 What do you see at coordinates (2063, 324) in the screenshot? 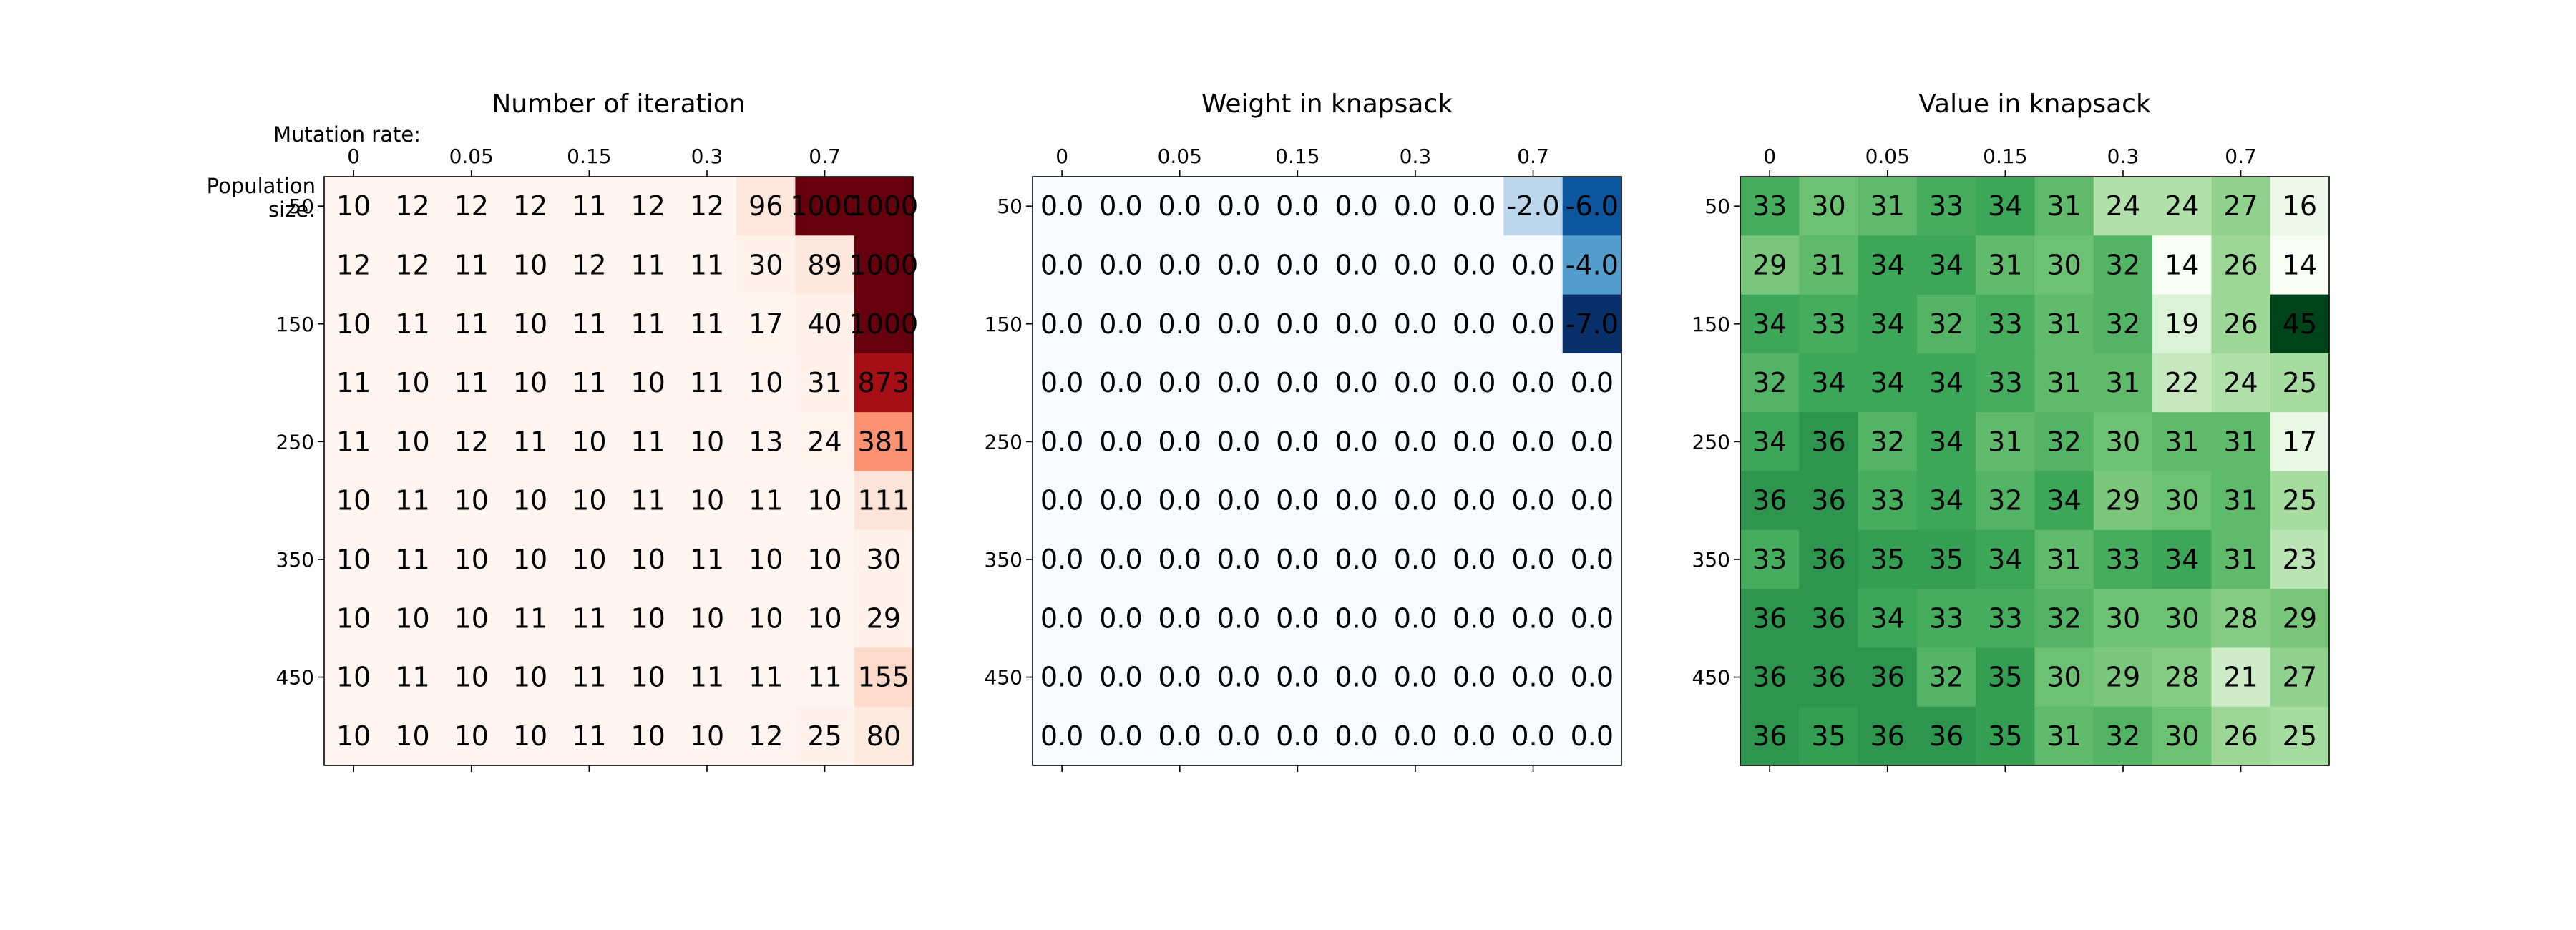
I see `cell-value-label: 31` at bounding box center [2063, 324].